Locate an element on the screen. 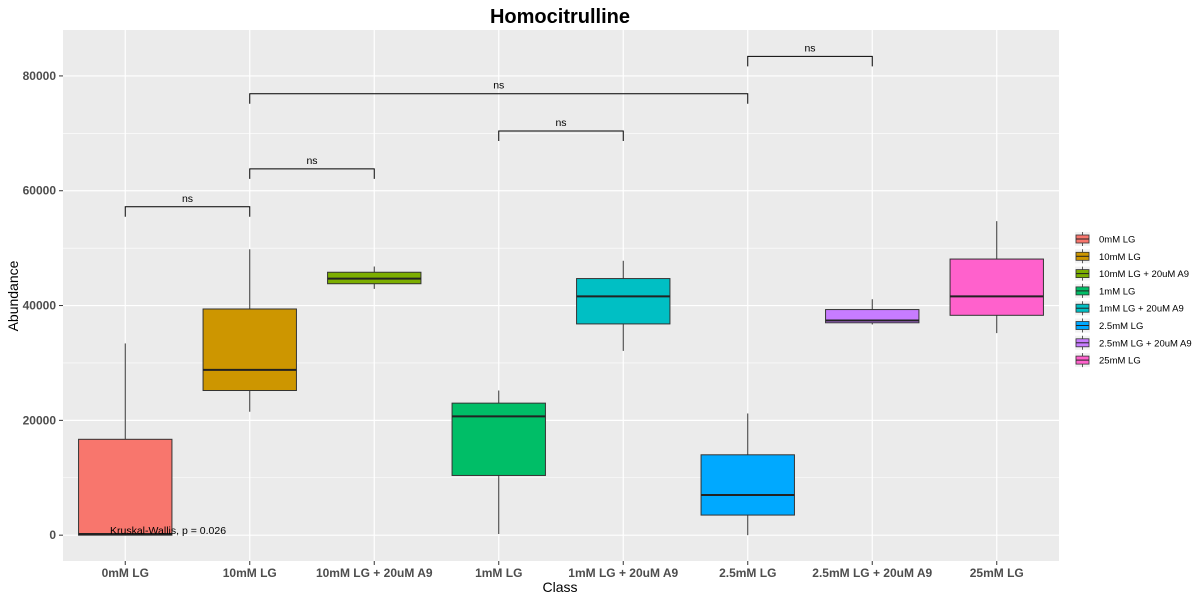  legend-label: 1mM LG is located at coordinates (1117, 291).